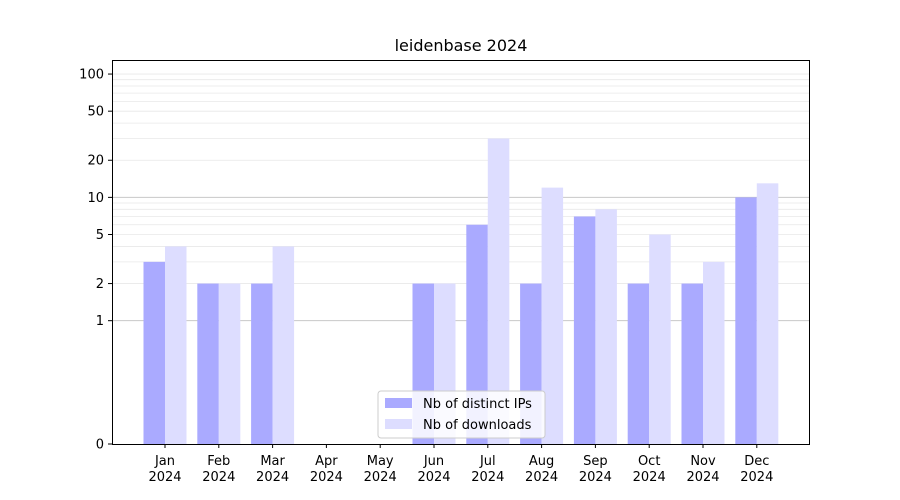 Image resolution: width=900 pixels, height=500 pixels. I want to click on y-tick-label: 1, so click(100, 321).